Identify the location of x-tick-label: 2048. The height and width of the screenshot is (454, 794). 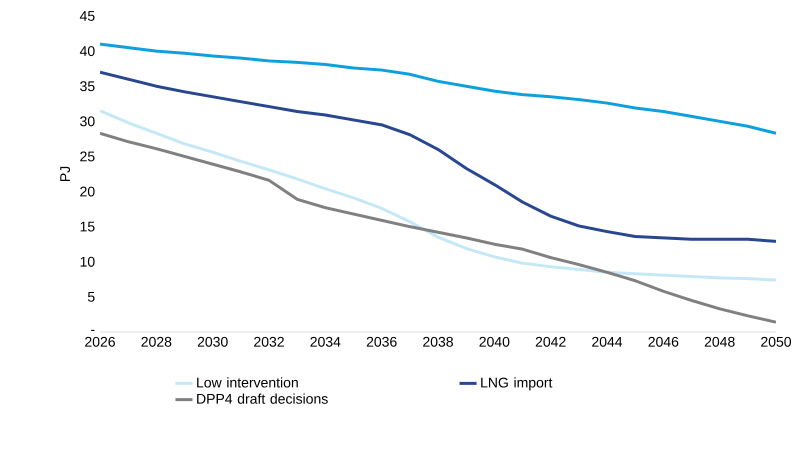
(719, 341).